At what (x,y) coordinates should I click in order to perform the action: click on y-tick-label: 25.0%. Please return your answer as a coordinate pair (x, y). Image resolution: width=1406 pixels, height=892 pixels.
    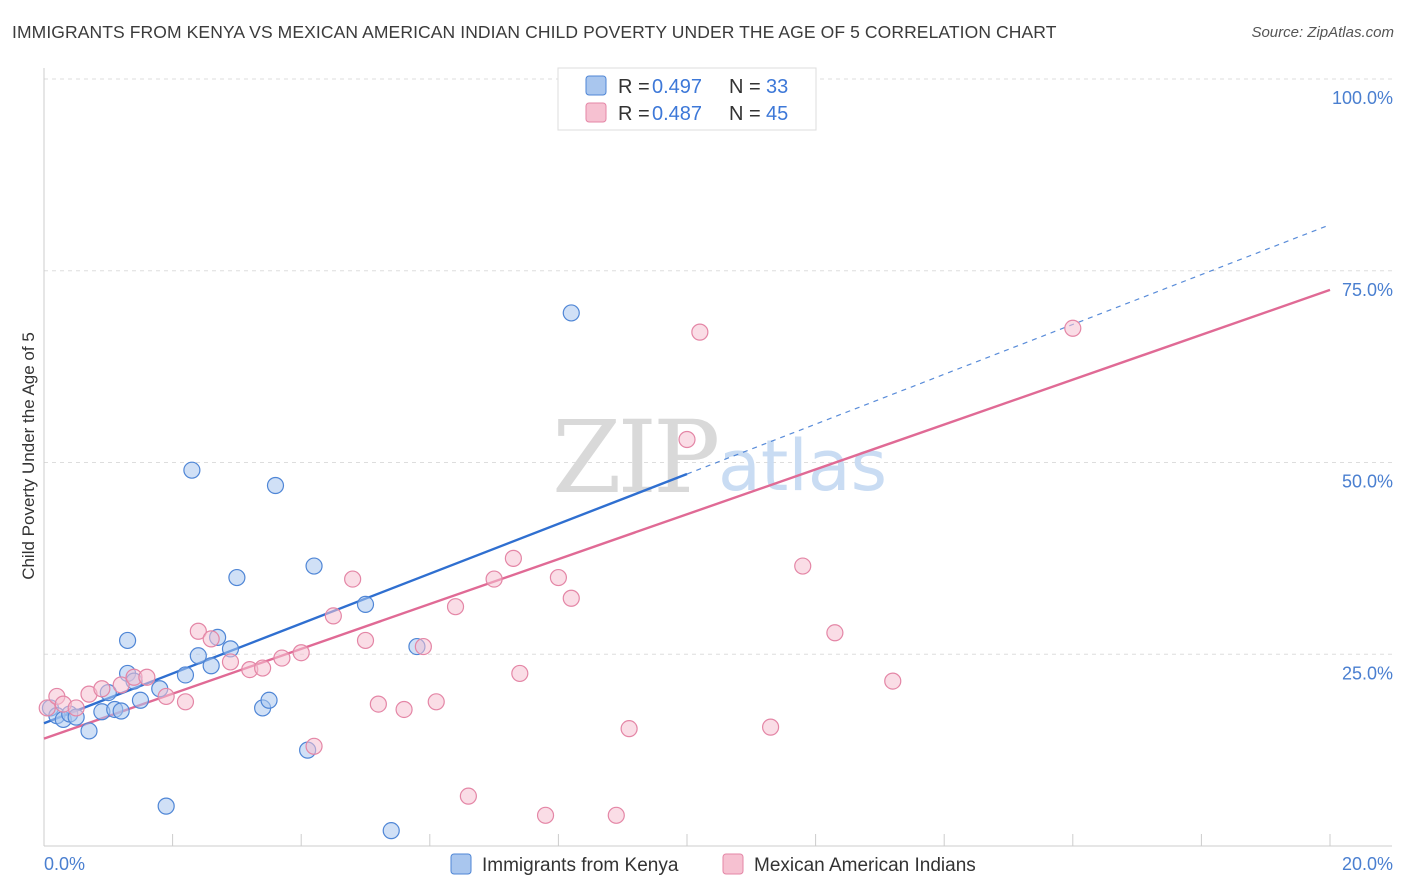
    Looking at the image, I should click on (1367, 673).